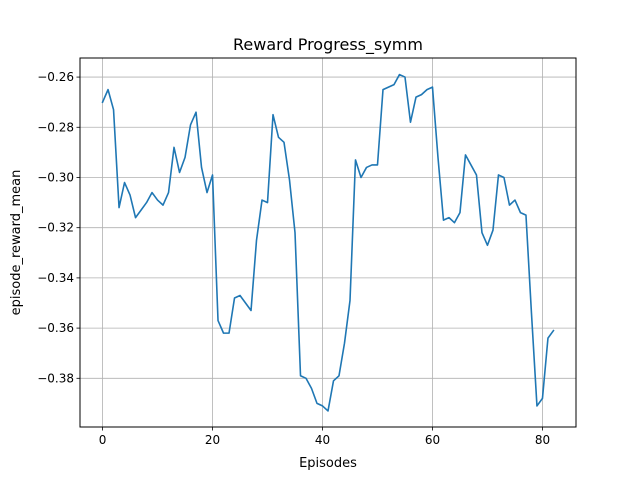  Describe the element at coordinates (328, 463) in the screenshot. I see `x-axis-label: Episodes` at that location.